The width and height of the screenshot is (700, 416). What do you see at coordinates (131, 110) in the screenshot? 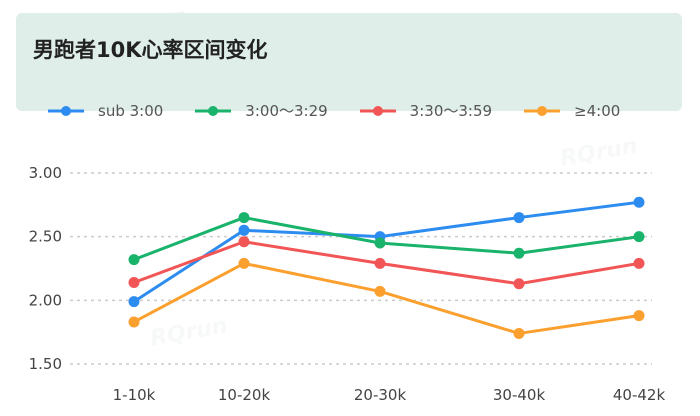
I see `legend-label: sub 3:00` at bounding box center [131, 110].